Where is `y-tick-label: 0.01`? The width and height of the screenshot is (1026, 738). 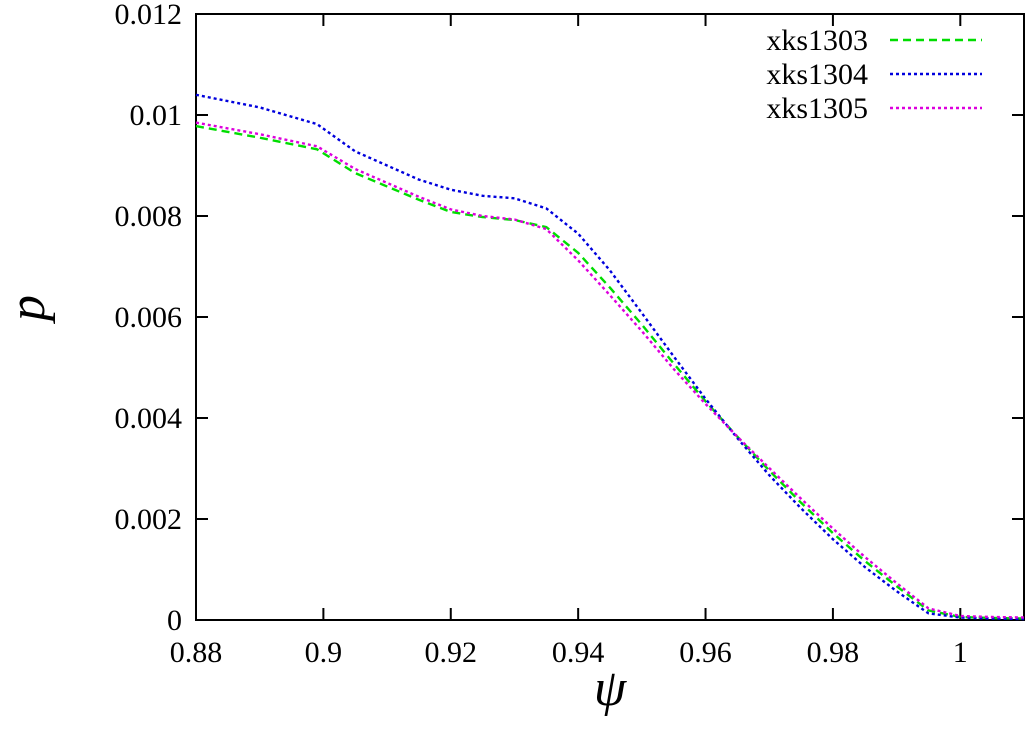
y-tick-label: 0.01 is located at coordinates (156, 115).